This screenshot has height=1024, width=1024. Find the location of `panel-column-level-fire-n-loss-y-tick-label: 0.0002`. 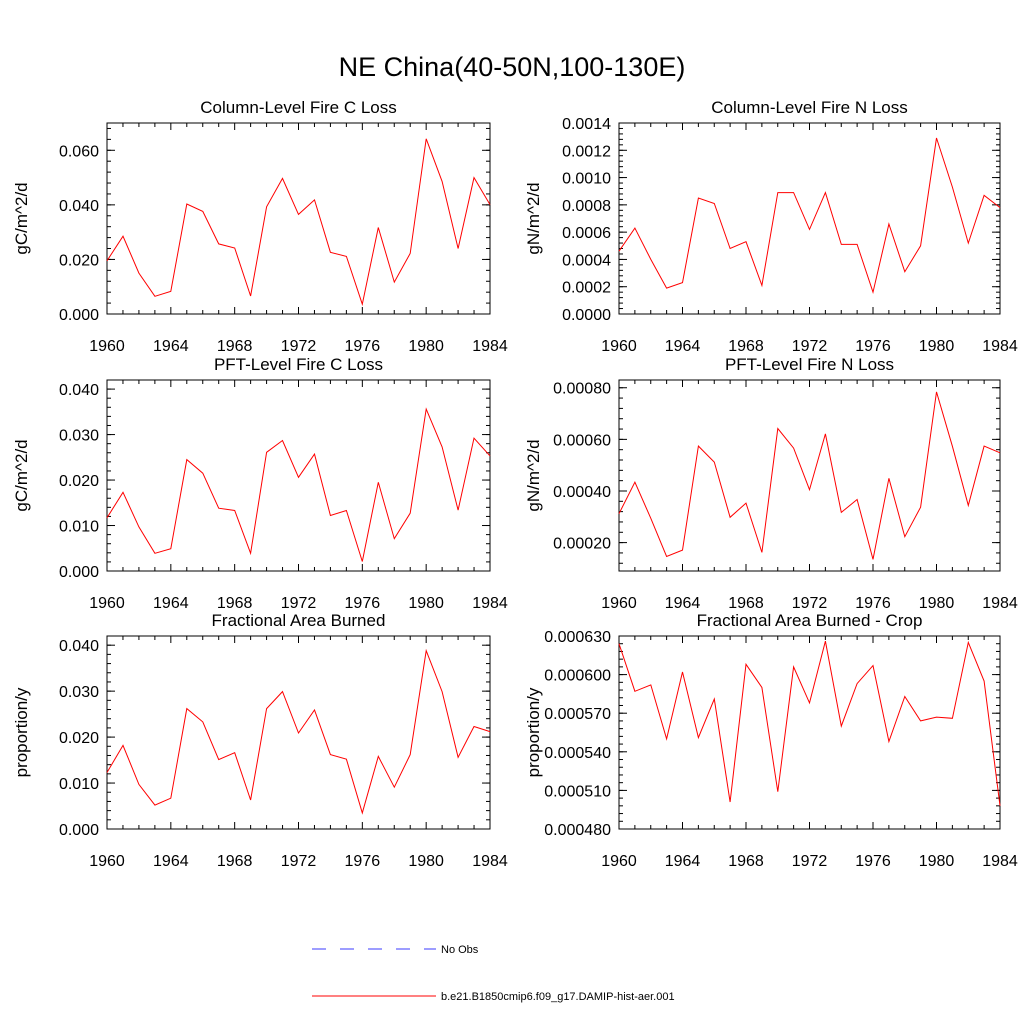

panel-column-level-fire-n-loss-y-tick-label: 0.0002 is located at coordinates (586, 288).